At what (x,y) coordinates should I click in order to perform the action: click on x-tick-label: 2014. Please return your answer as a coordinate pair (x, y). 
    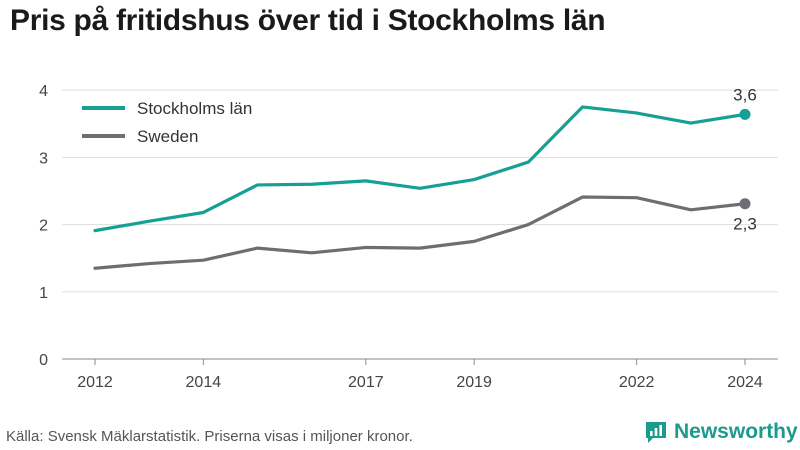
    Looking at the image, I should click on (204, 382).